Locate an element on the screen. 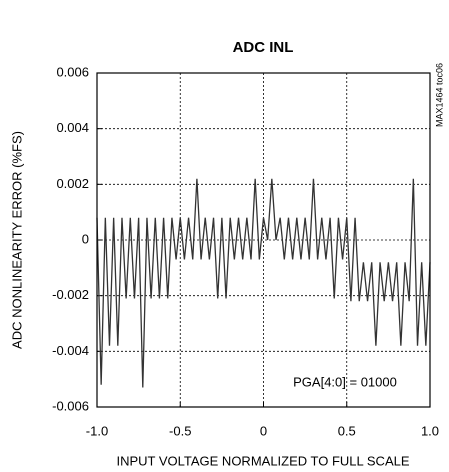 This screenshot has width=449, height=472. chart-title: ADC INL is located at coordinates (263, 47).